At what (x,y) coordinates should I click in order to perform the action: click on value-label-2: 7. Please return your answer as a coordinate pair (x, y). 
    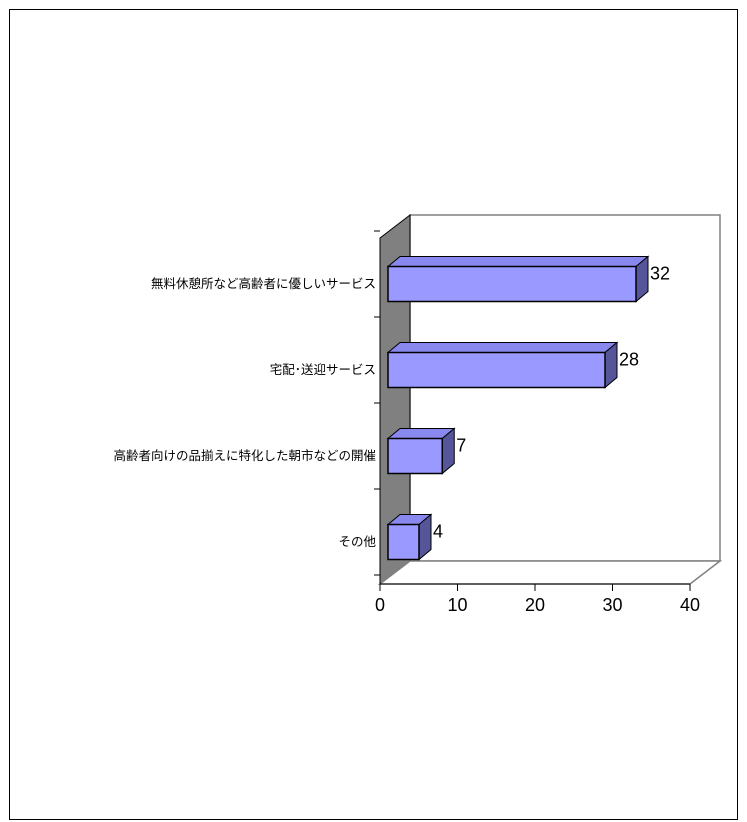
    Looking at the image, I should click on (461, 446).